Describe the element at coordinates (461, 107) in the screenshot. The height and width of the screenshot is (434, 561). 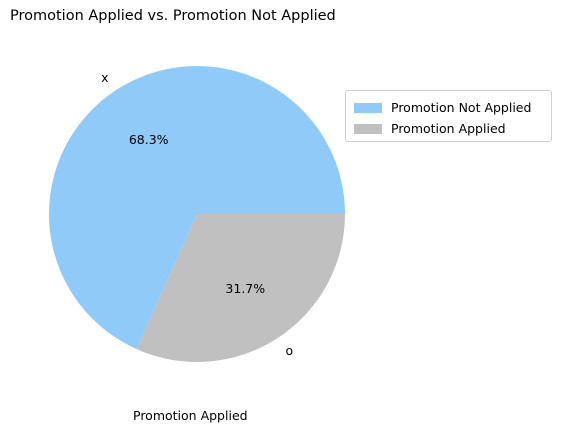
I see `legend-label-promotion-not-applied: Promotion Not Applied` at that location.